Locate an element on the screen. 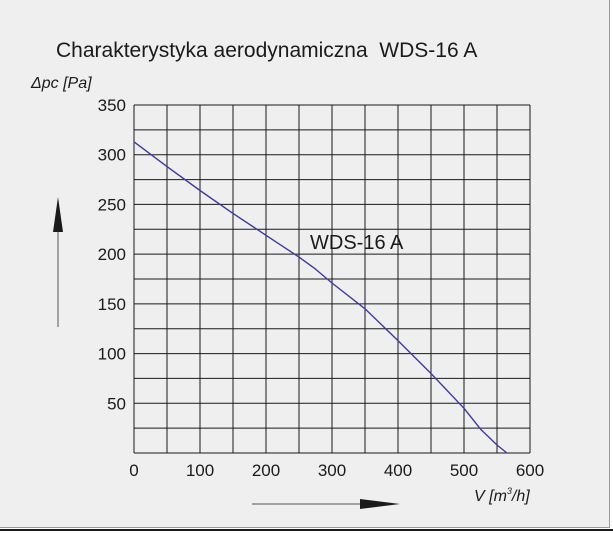  y-axis-label: Δpc [Pa] is located at coordinates (61, 83).